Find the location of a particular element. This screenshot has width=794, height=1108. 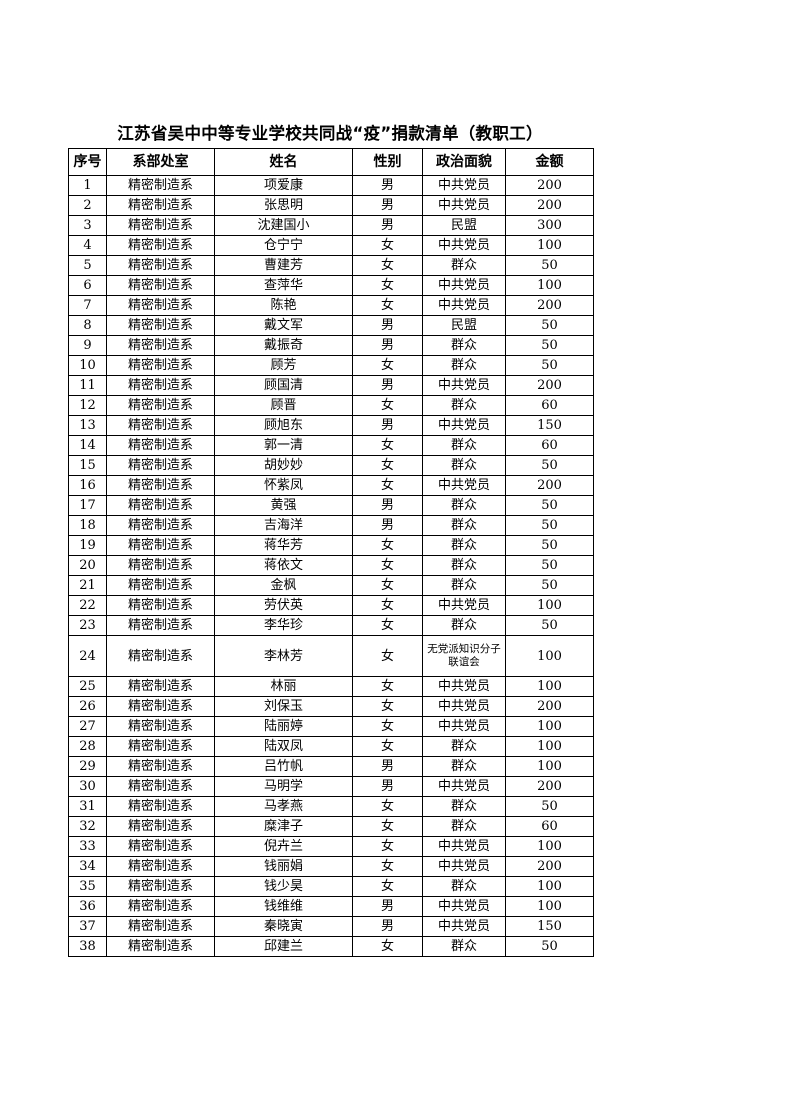

cell-name: 李华珍 is located at coordinates (283, 625).